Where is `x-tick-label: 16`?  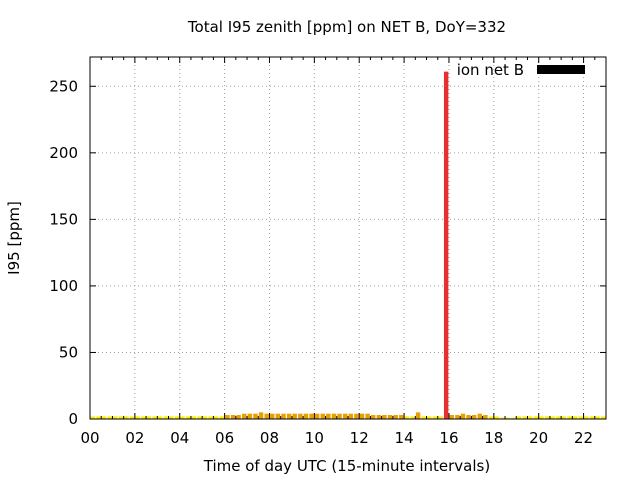 x-tick-label: 16 is located at coordinates (448, 438).